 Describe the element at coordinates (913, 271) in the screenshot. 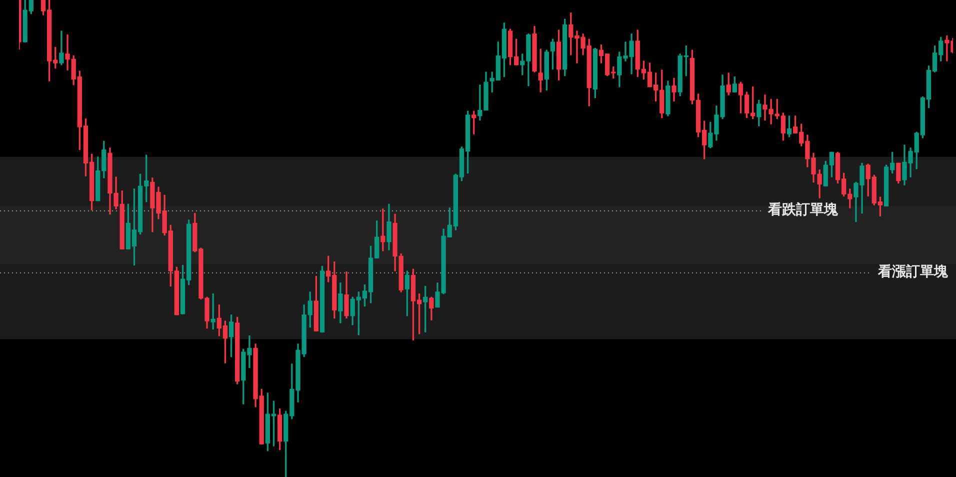

I see `ref-line-label: 看漲訂單塊` at that location.